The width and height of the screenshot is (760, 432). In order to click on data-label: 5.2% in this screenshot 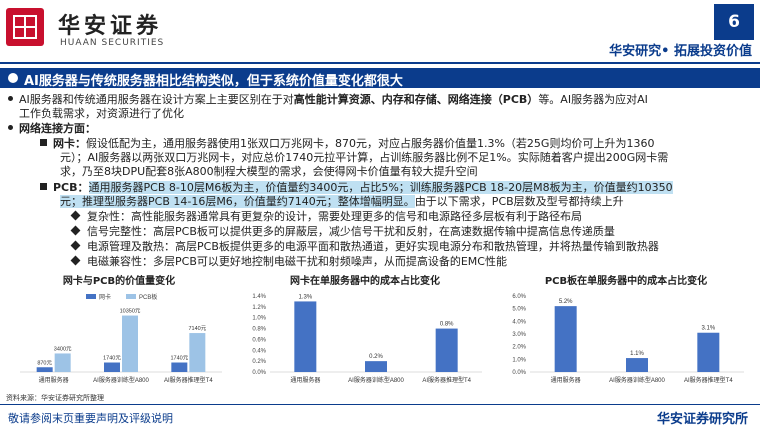, I will do `click(566, 302)`.